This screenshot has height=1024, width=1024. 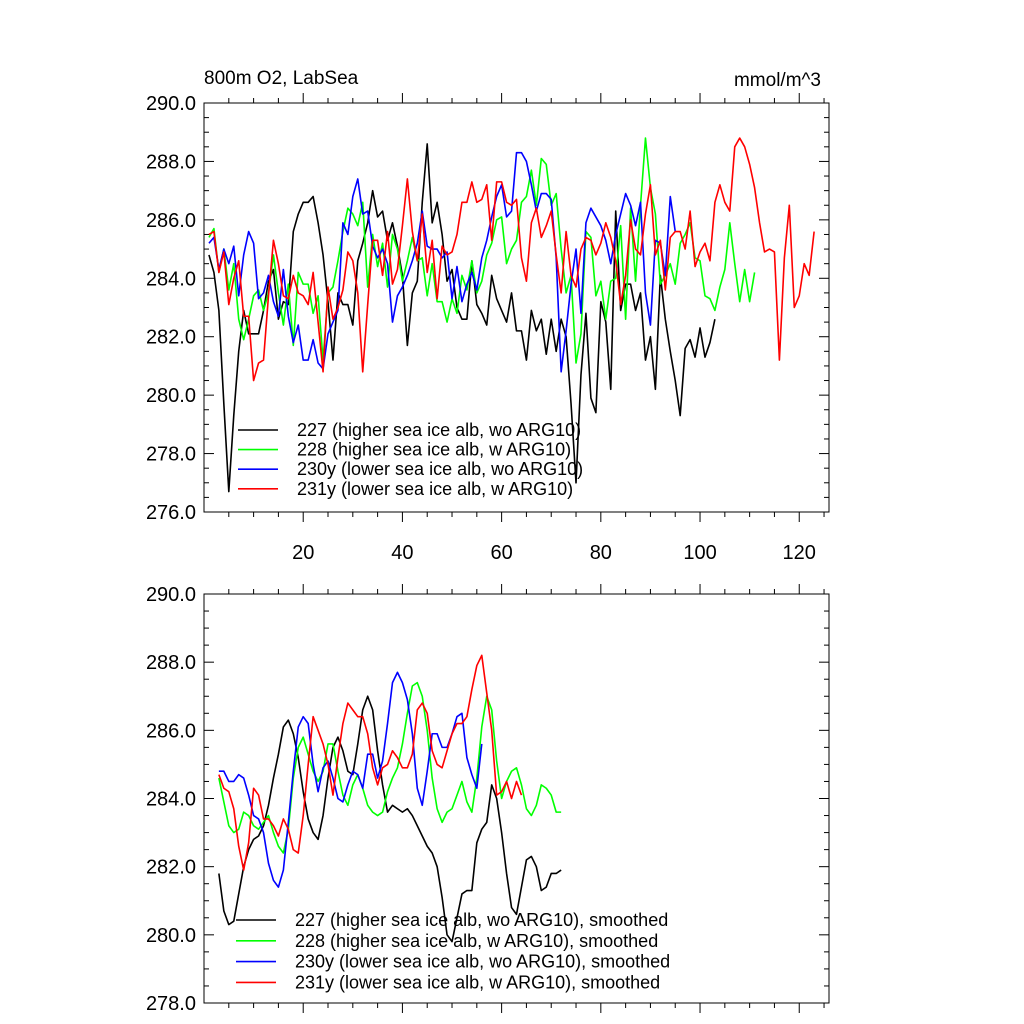 What do you see at coordinates (281, 78) in the screenshot?
I see `chart-title: 800m O2, LabSea` at bounding box center [281, 78].